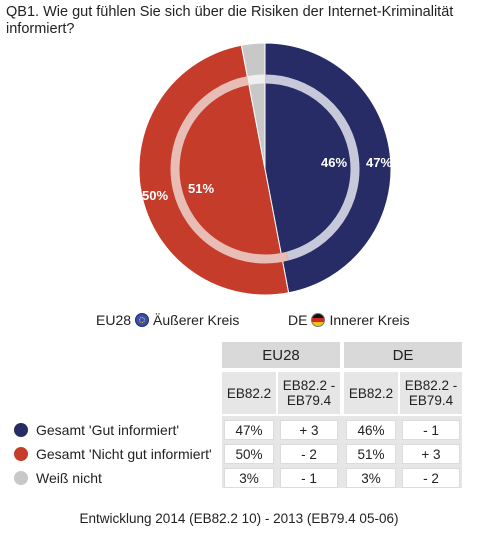  Describe the element at coordinates (21, 454) in the screenshot. I see `red-dot-icon` at that location.